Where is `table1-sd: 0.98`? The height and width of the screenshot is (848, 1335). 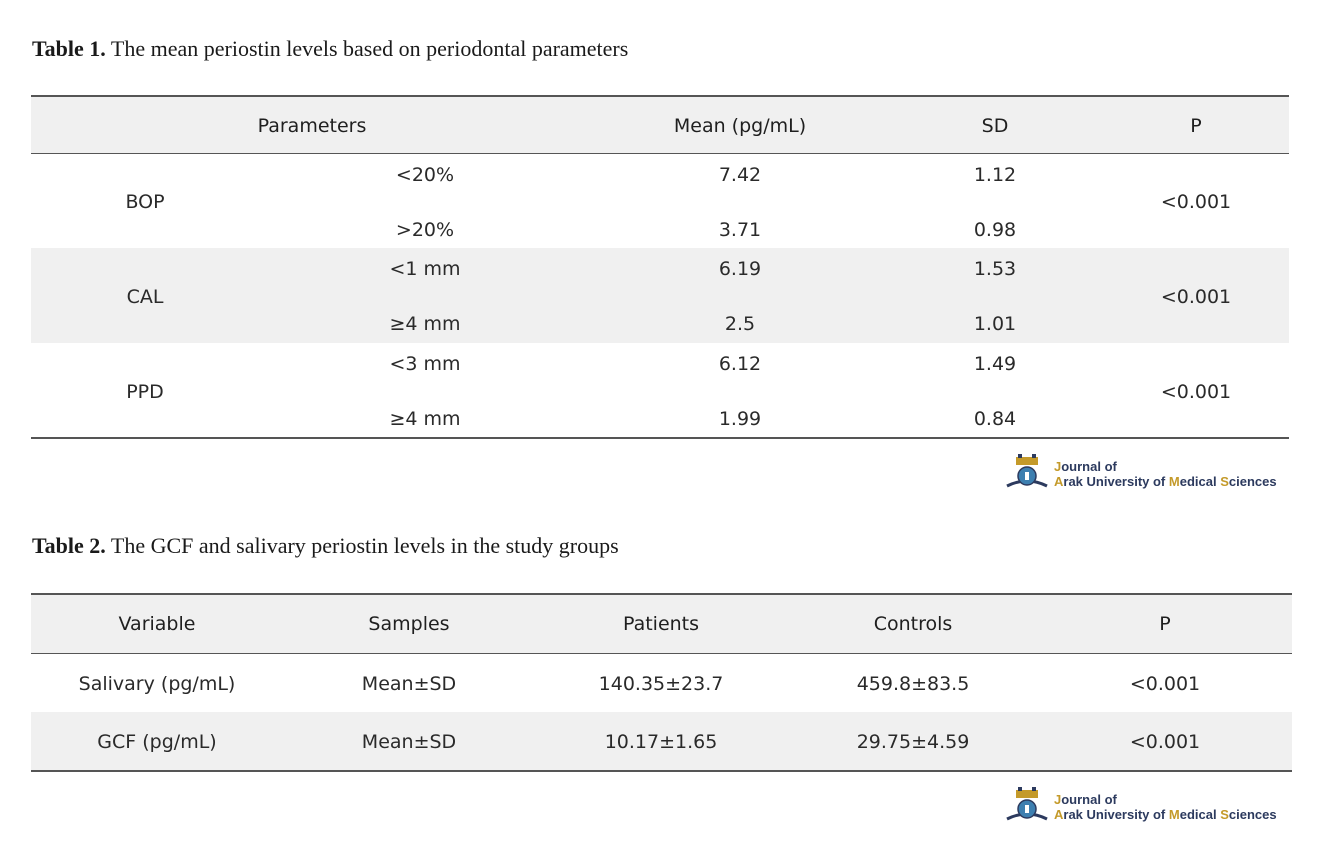 table1-sd: 0.98 is located at coordinates (995, 230).